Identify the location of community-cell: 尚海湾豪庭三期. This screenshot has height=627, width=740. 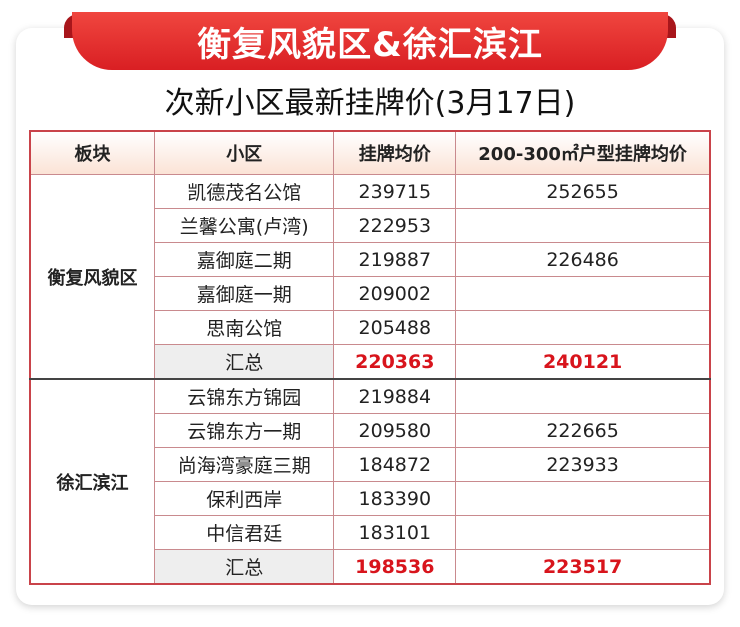
(244, 464).